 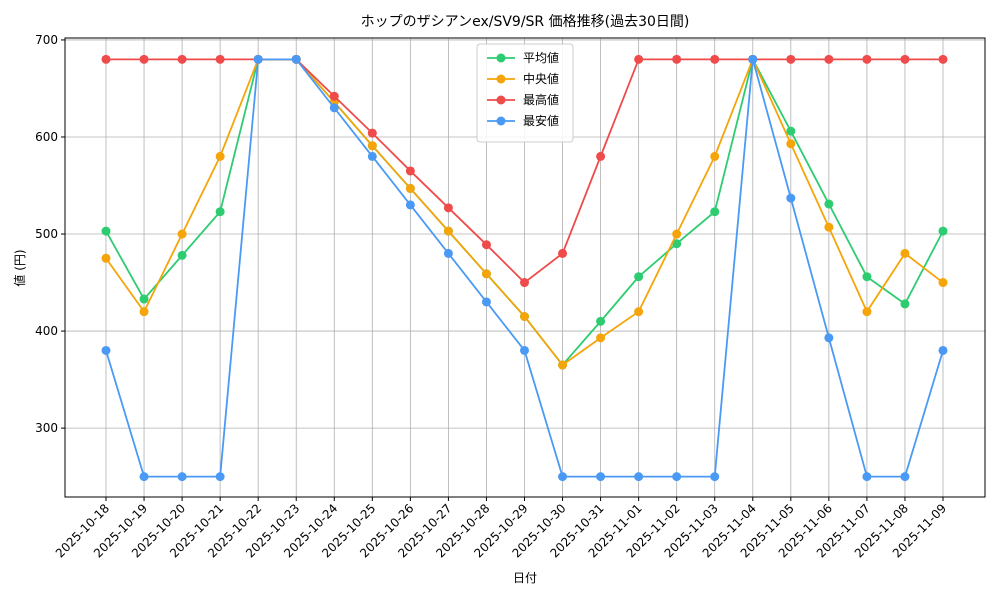 I want to click on legend-label: 最安値, so click(x=541, y=120).